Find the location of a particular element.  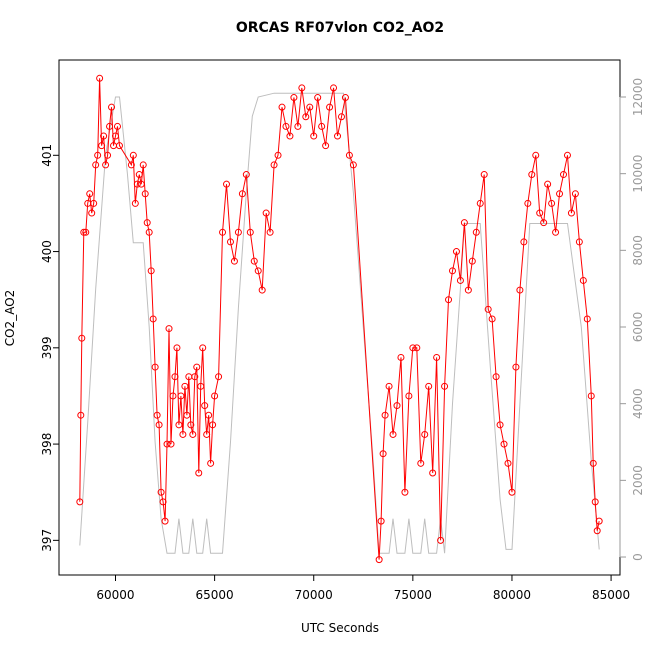

x-tick-label: 80000 is located at coordinates (512, 595).